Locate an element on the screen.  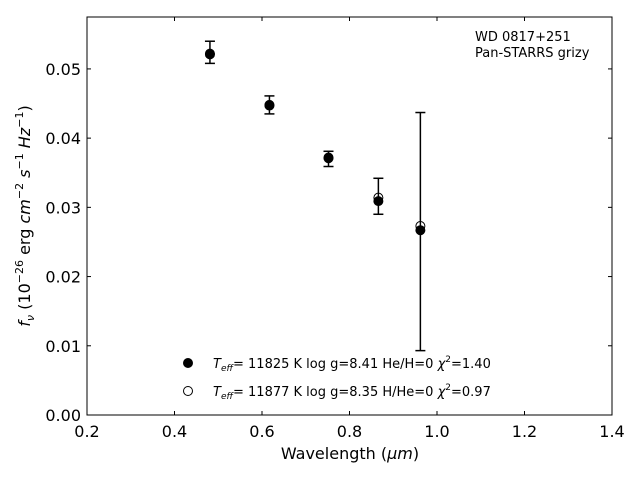
data-markers is located at coordinates (315, 142).